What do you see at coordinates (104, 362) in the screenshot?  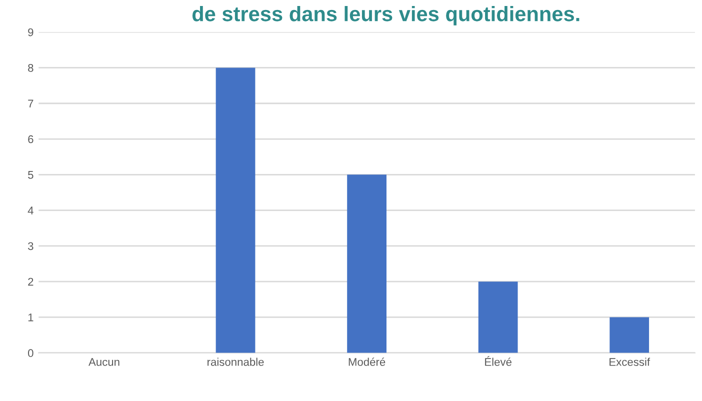 I see `x-tick-label: Aucun` at bounding box center [104, 362].